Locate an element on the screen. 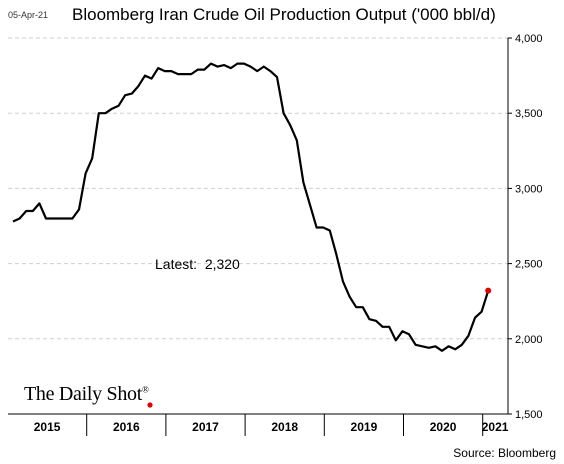 This screenshot has width=564, height=464. latest-annotation: Latest: 2,320 is located at coordinates (197, 264).